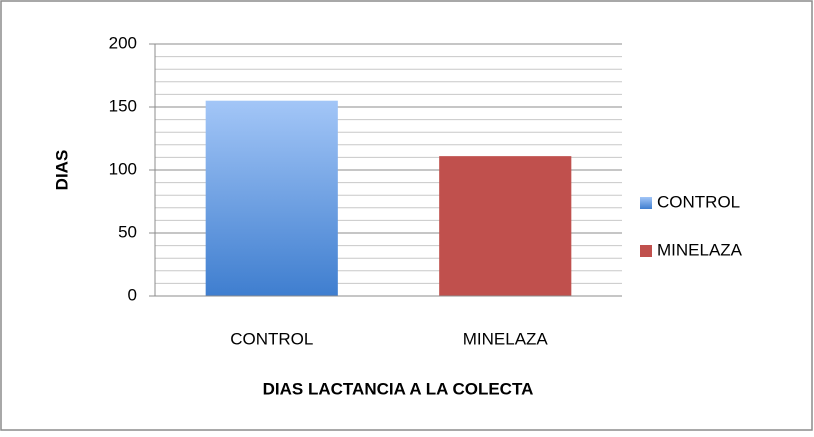 This screenshot has height=437, width=814. What do you see at coordinates (700, 249) in the screenshot?
I see `legend-label: MINELAZA` at bounding box center [700, 249].